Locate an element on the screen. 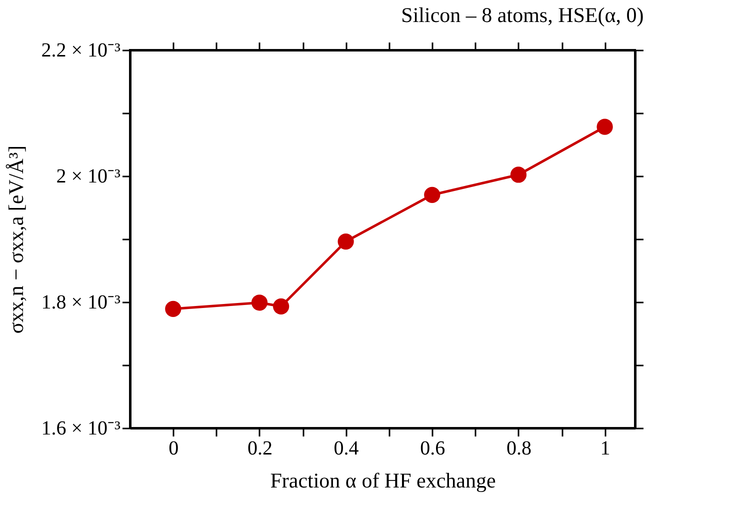 This screenshot has height=525, width=731. chart-title: Silicon – 8 atoms, HSE(α, 0) is located at coordinates (522, 15).